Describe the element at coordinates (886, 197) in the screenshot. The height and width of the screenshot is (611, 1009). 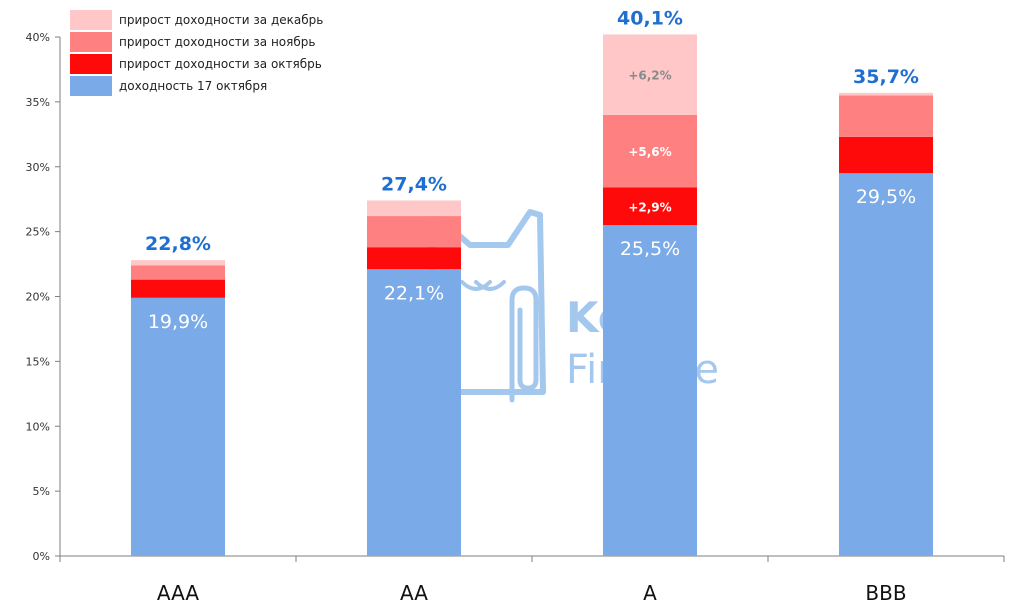
I see `base-value-label: 29,5%` at that location.